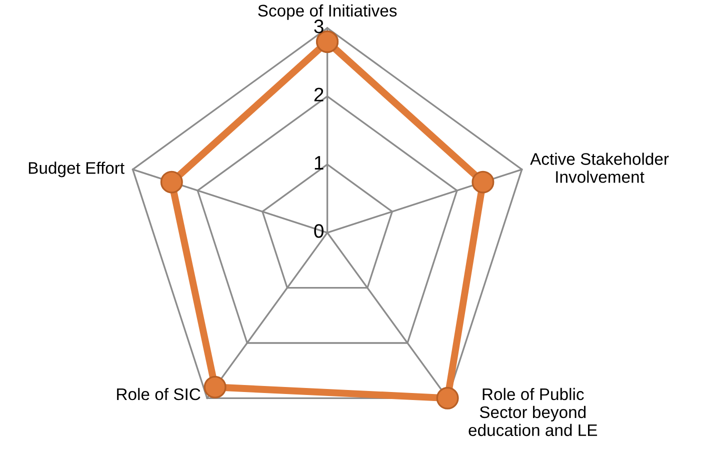 This screenshot has width=716, height=451. Describe the element at coordinates (319, 27) in the screenshot. I see `y-tick-label: 3` at that location.